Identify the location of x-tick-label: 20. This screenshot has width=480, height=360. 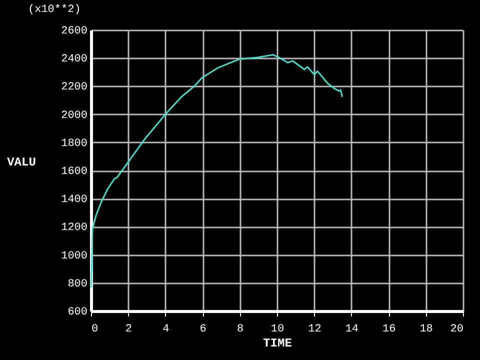
(457, 330).